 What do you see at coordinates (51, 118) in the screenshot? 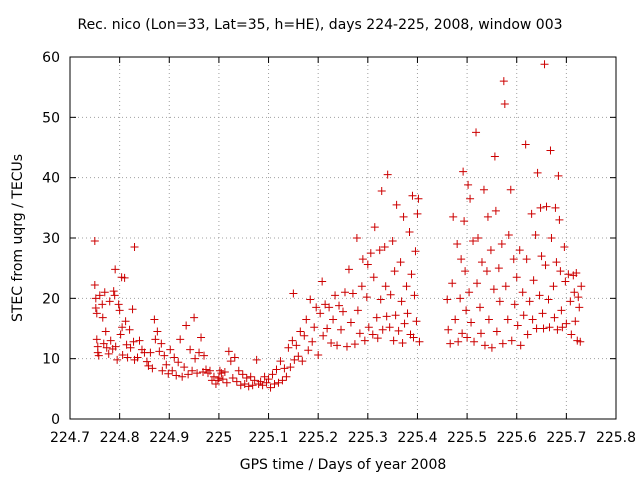
I see `y-tick-label: 50` at bounding box center [51, 118].